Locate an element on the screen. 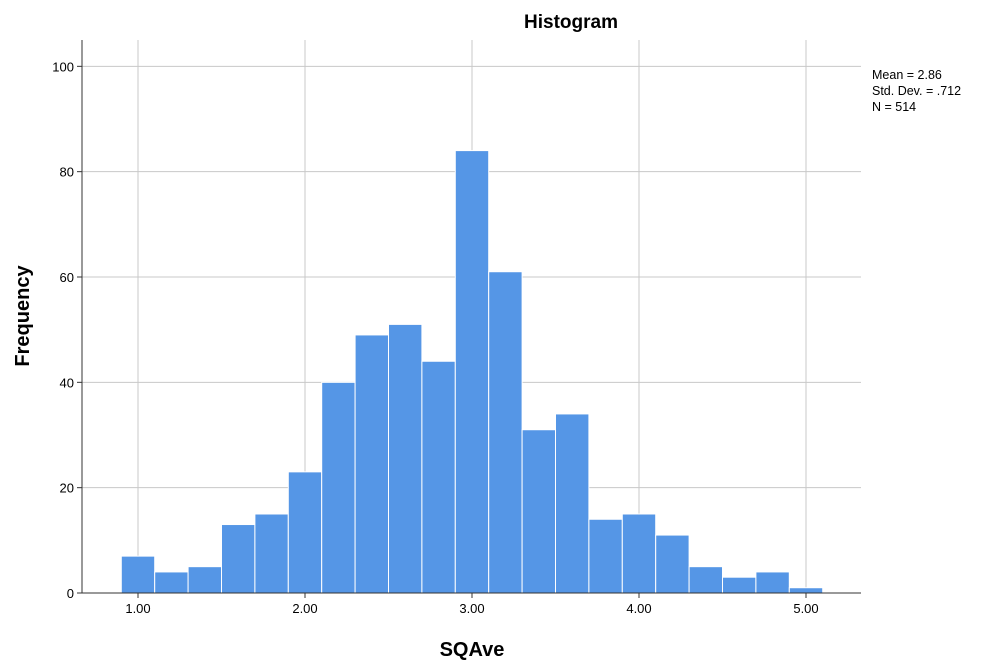 Image resolution: width=983 pixels, height=668 pixels. stats-mean: Mean = 2.86 is located at coordinates (907, 75).